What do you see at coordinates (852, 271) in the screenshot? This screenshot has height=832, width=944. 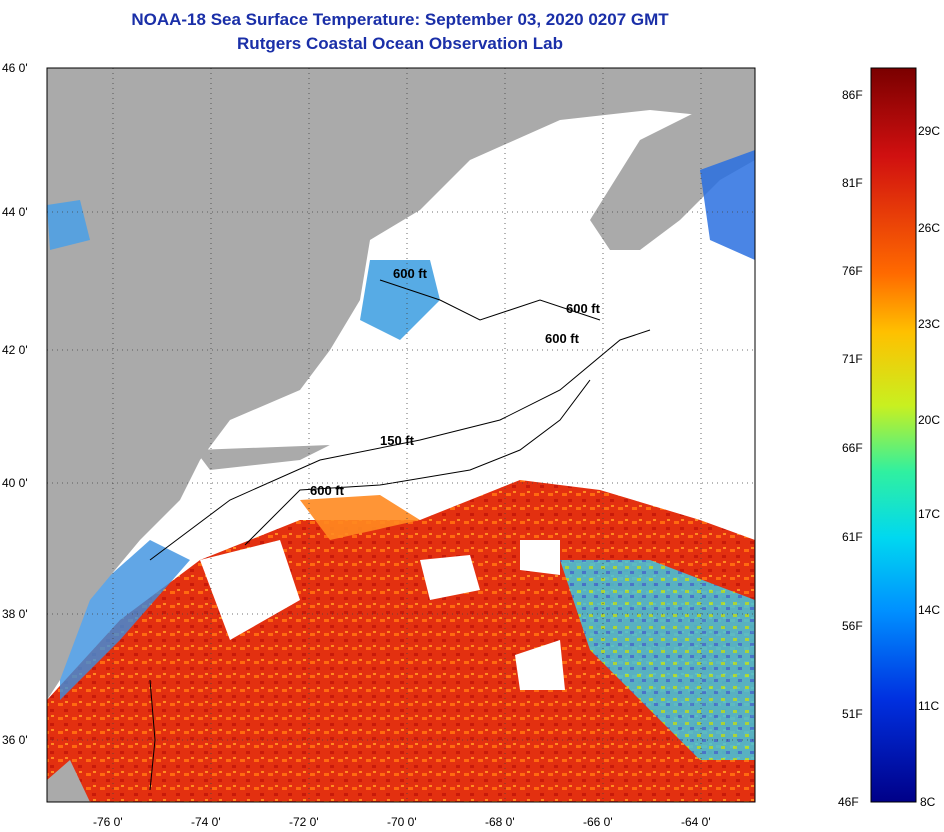 I see `colorbar-f-label: 76F` at bounding box center [852, 271].